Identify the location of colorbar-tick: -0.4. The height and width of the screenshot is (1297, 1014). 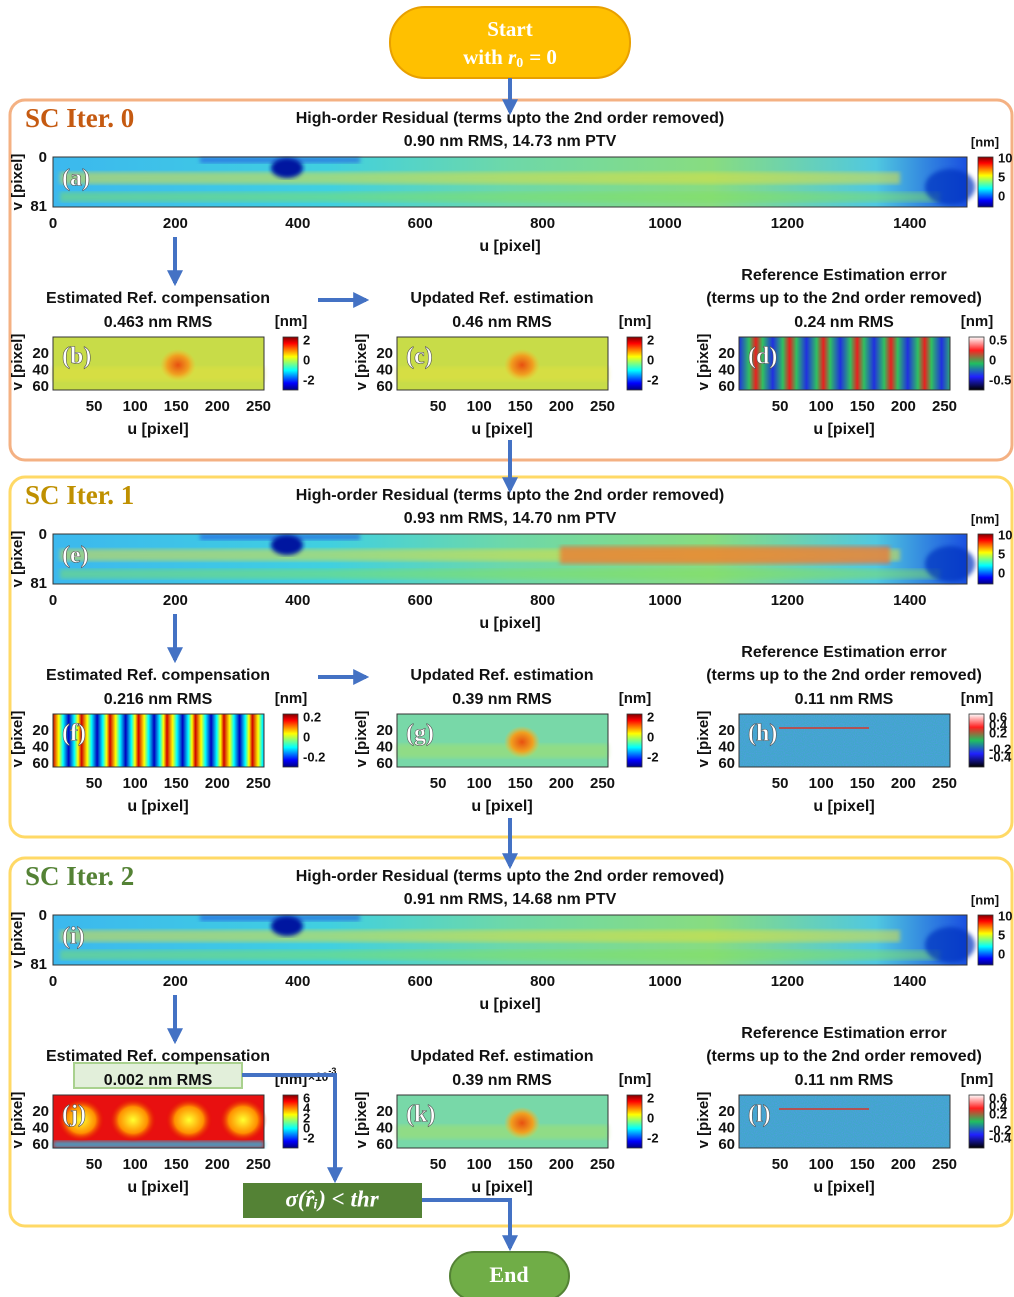
(1000, 757).